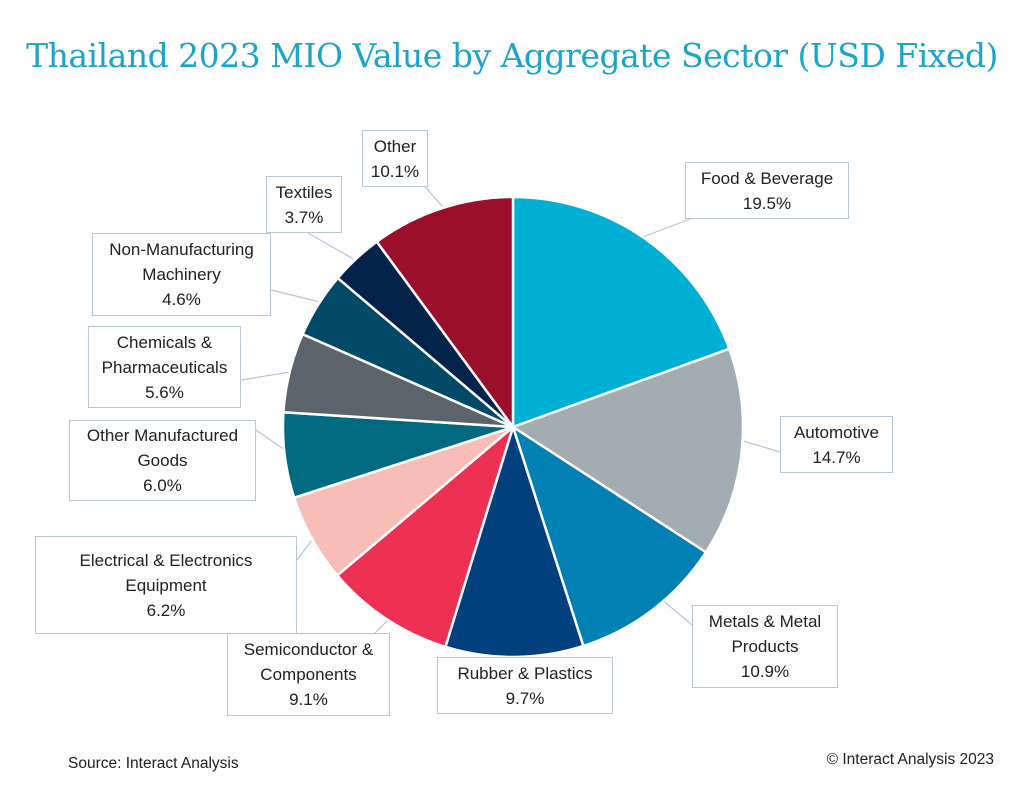 Image resolution: width=1024 pixels, height=793 pixels. I want to click on label-name: Rubber & Plastics, so click(525, 673).